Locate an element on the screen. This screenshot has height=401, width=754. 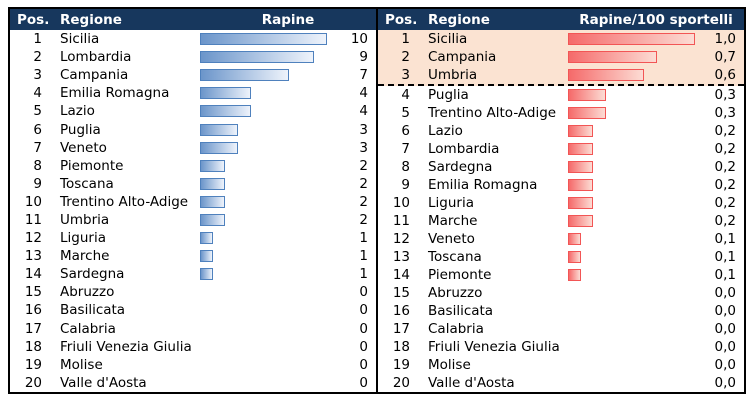
region-cell: Emilia Romagna is located at coordinates (483, 185).